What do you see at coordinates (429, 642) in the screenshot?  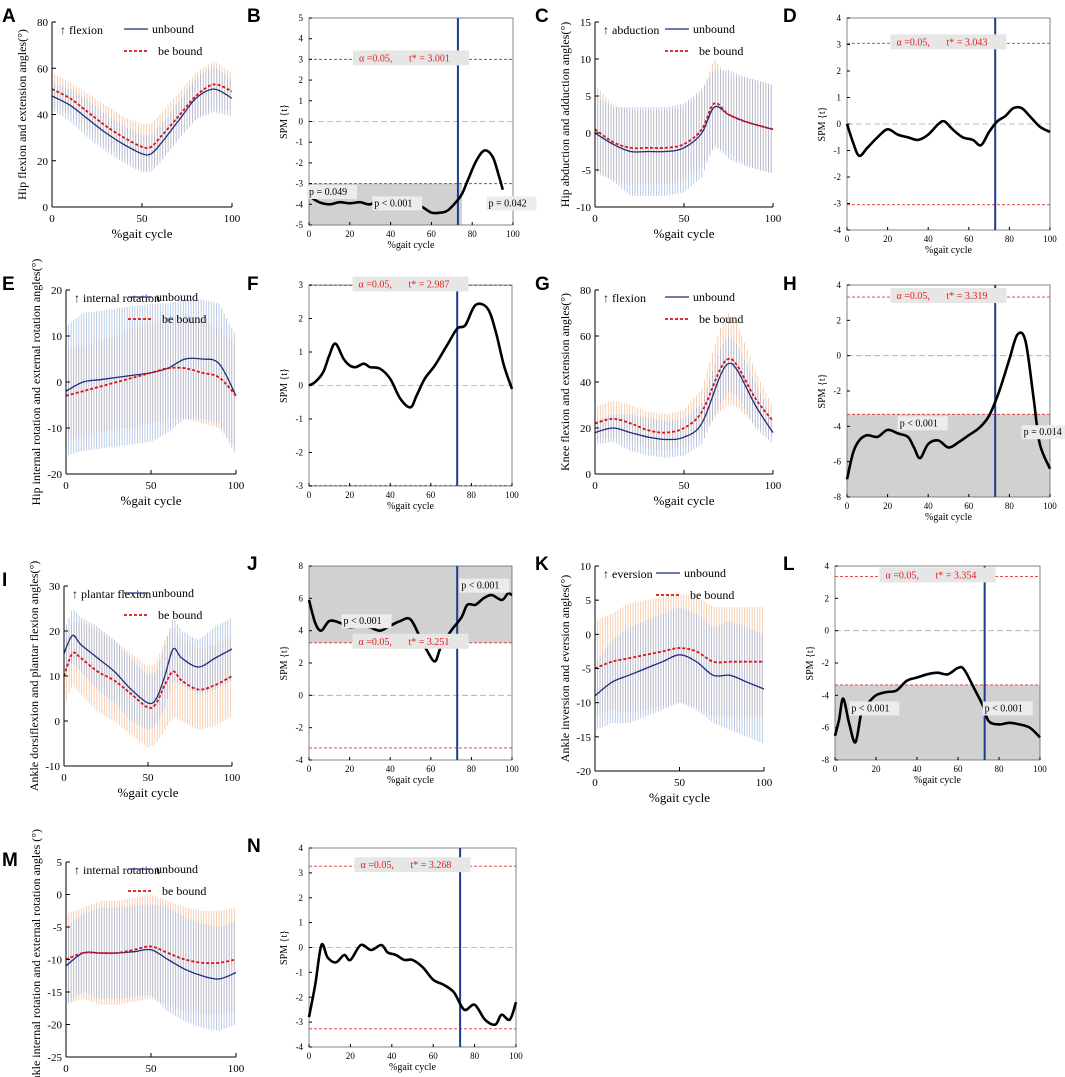 I see `tstar-label: t* = 3.251` at bounding box center [429, 642].